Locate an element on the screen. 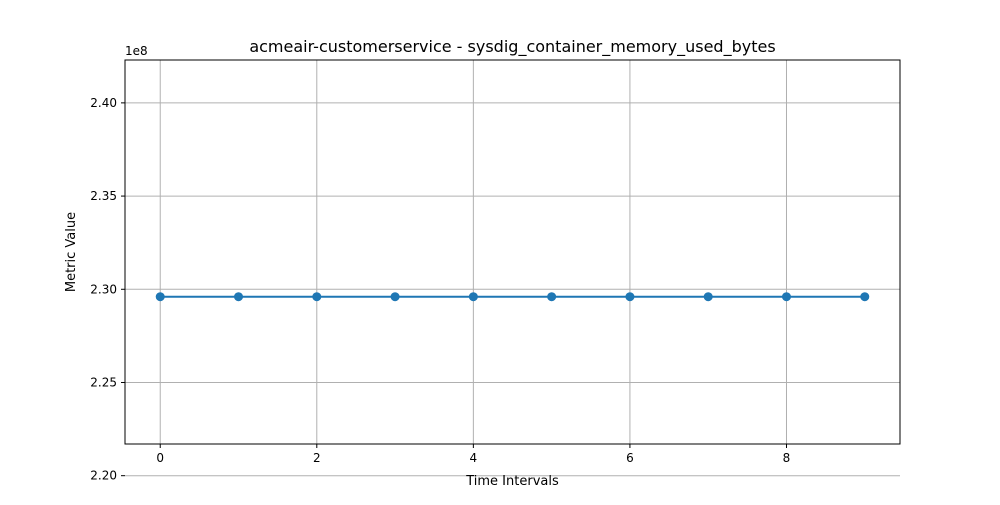 Image resolution: width=1000 pixels, height=505 pixels. y-axis-label: Metric Value is located at coordinates (71, 252).